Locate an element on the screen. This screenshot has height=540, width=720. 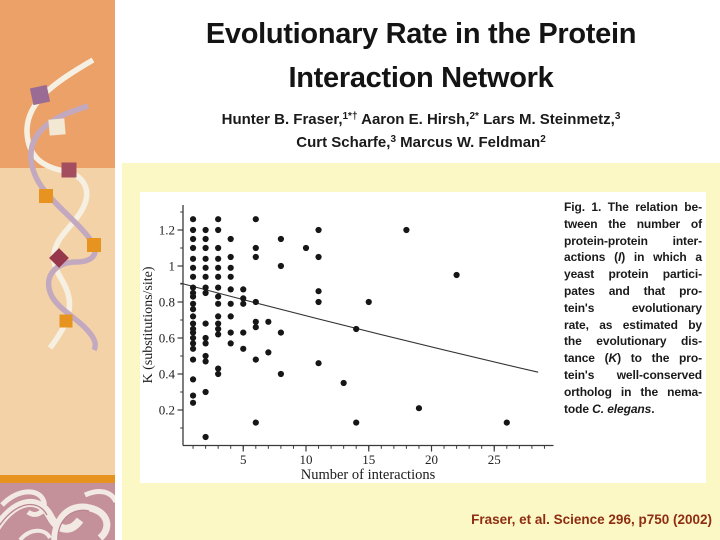
svg-text: 1 is located at coordinates (172, 266).